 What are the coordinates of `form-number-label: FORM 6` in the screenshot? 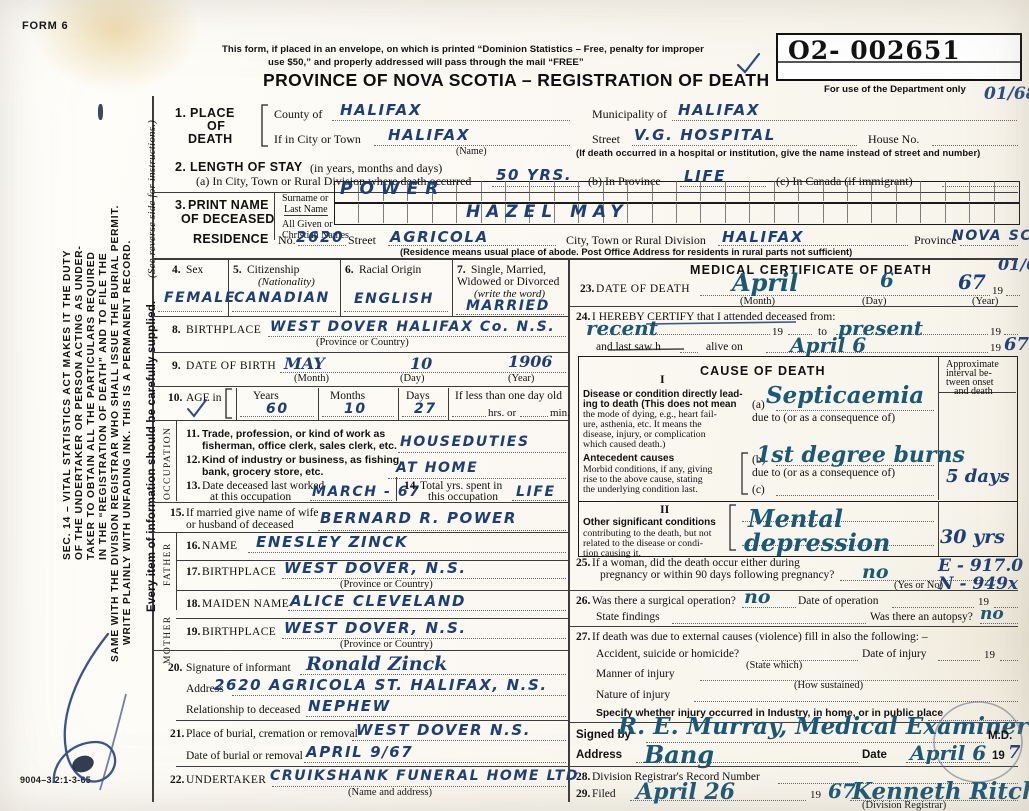 It's located at (45, 26).